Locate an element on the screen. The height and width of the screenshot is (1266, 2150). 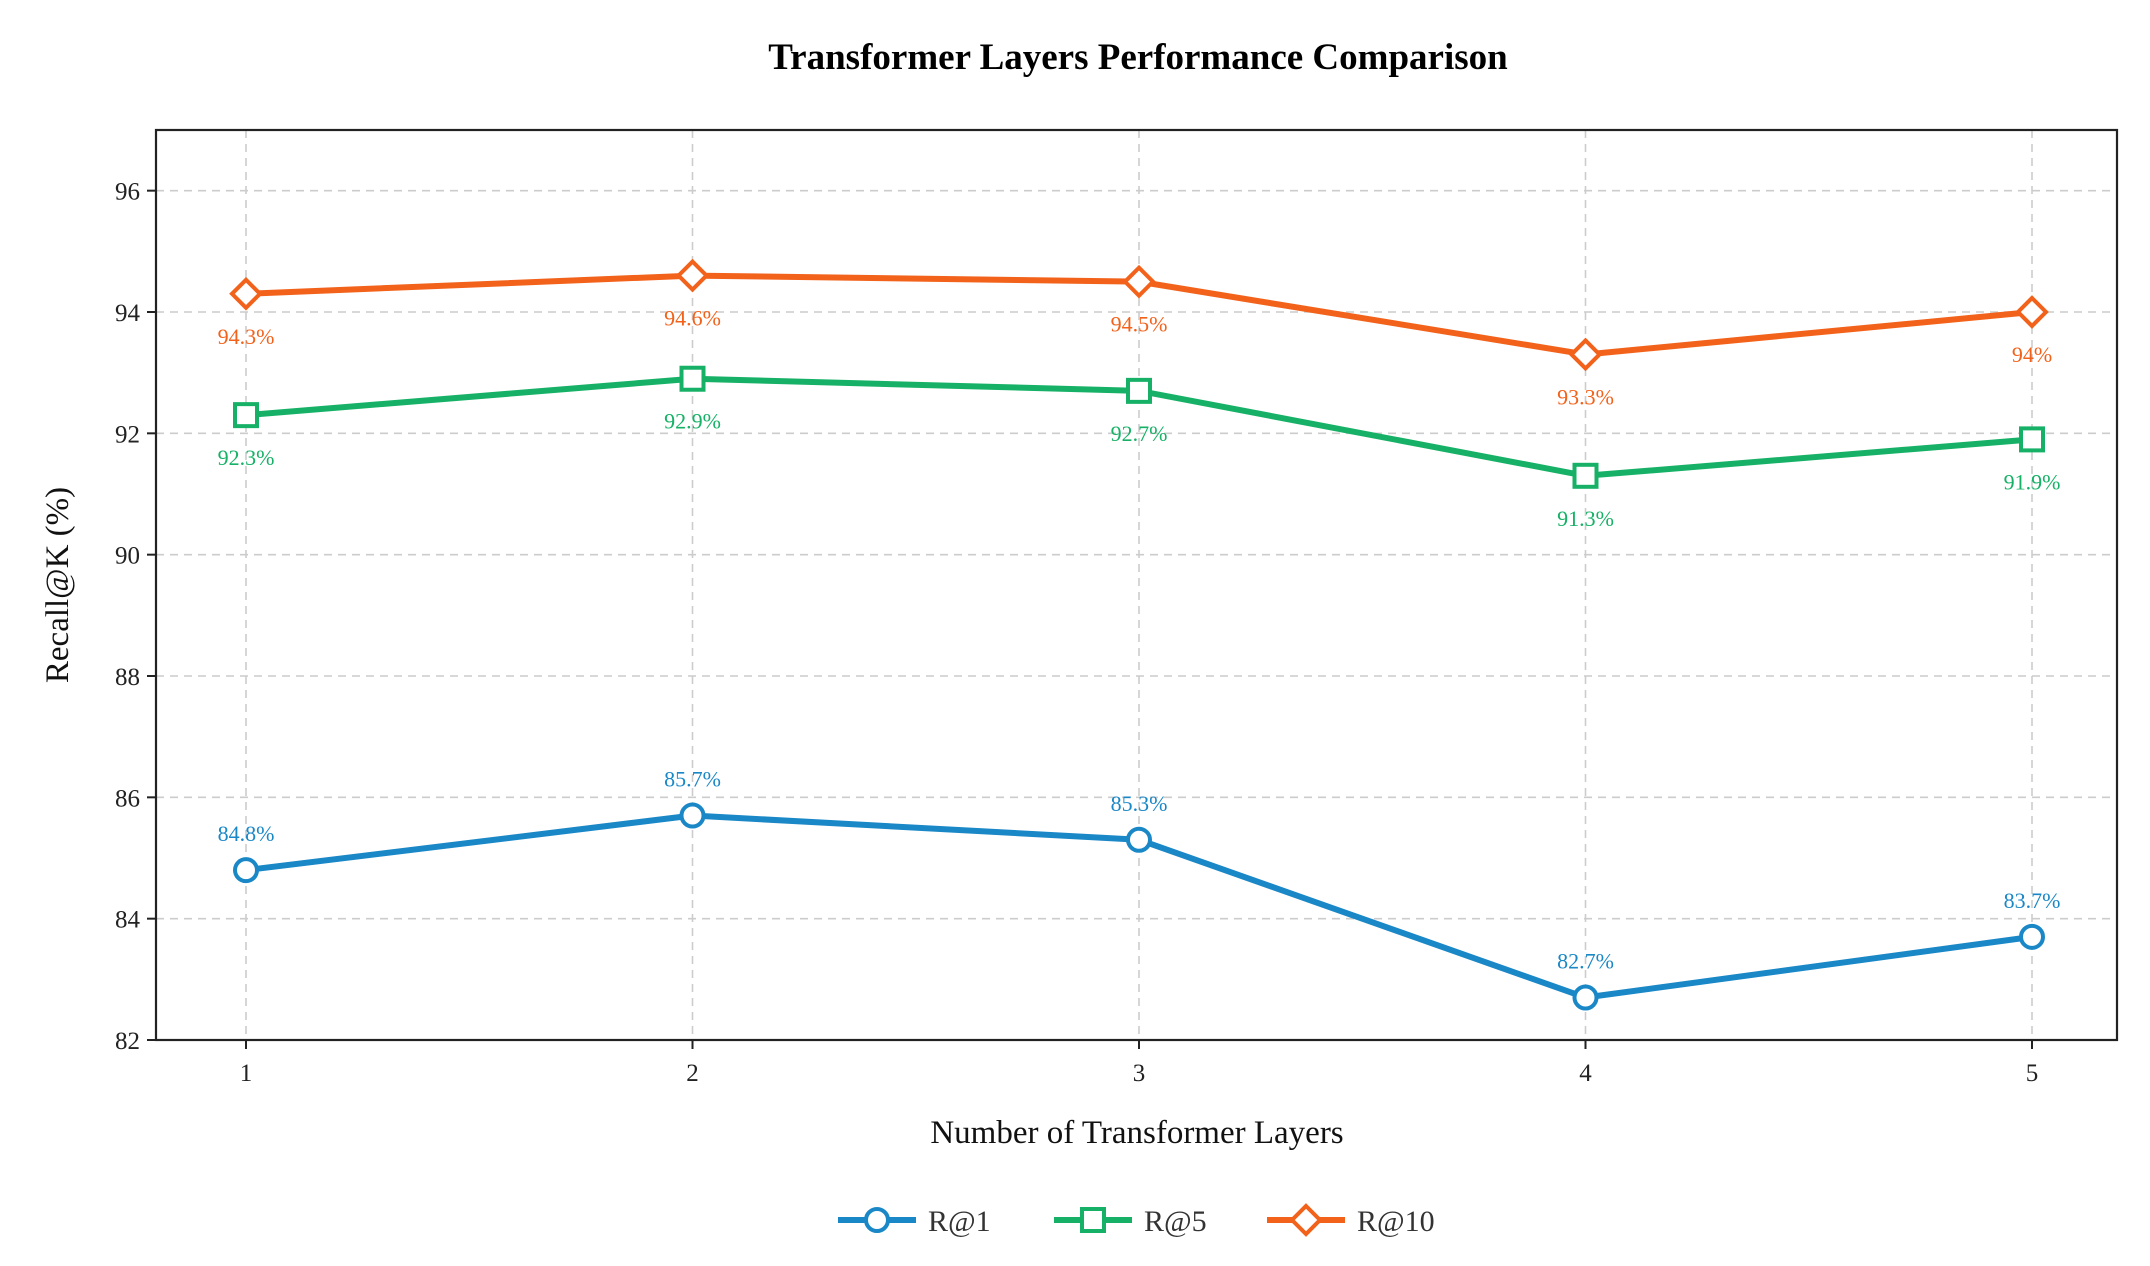
x-axis-label: Number of Transformer Layers is located at coordinates (1136, 1133).